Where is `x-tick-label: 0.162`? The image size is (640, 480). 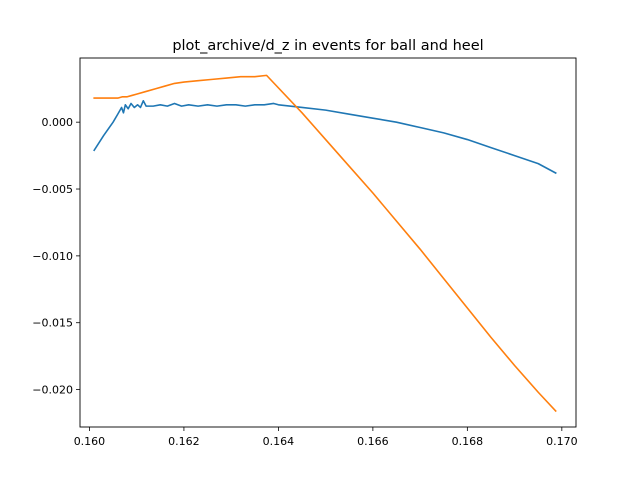
x-tick-label: 0.162 is located at coordinates (184, 441).